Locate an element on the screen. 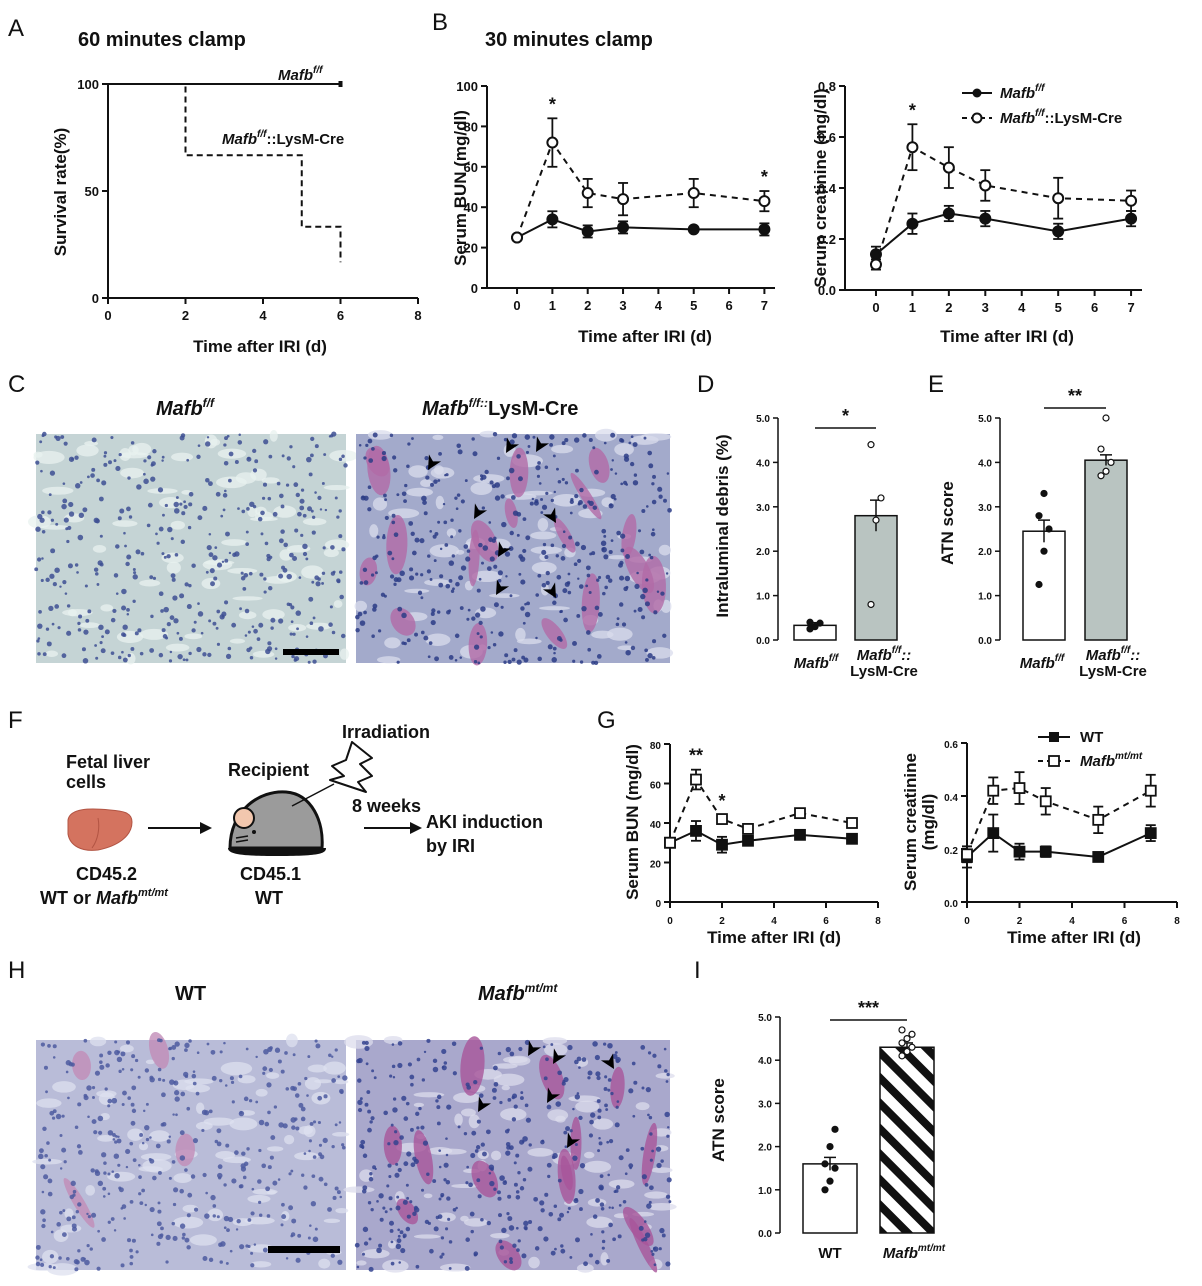 This screenshot has height=1286, width=1202. panel-a-xlabel: Time after IRI (d) is located at coordinates (260, 346).